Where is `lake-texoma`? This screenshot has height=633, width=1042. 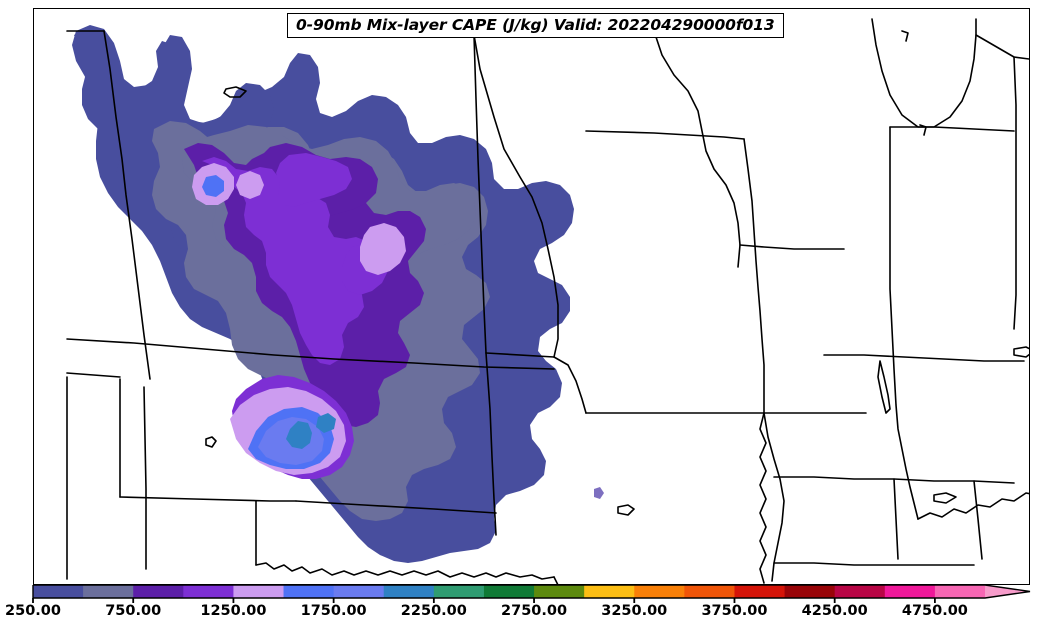 lake-texoma is located at coordinates (626, 510).